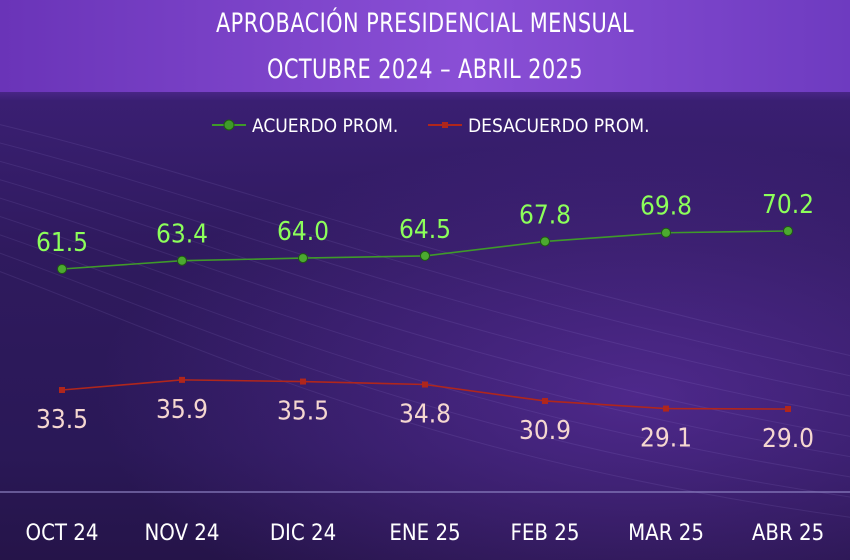 The image size is (850, 560). I want to click on acuerdo-value-label: 67.8, so click(545, 215).